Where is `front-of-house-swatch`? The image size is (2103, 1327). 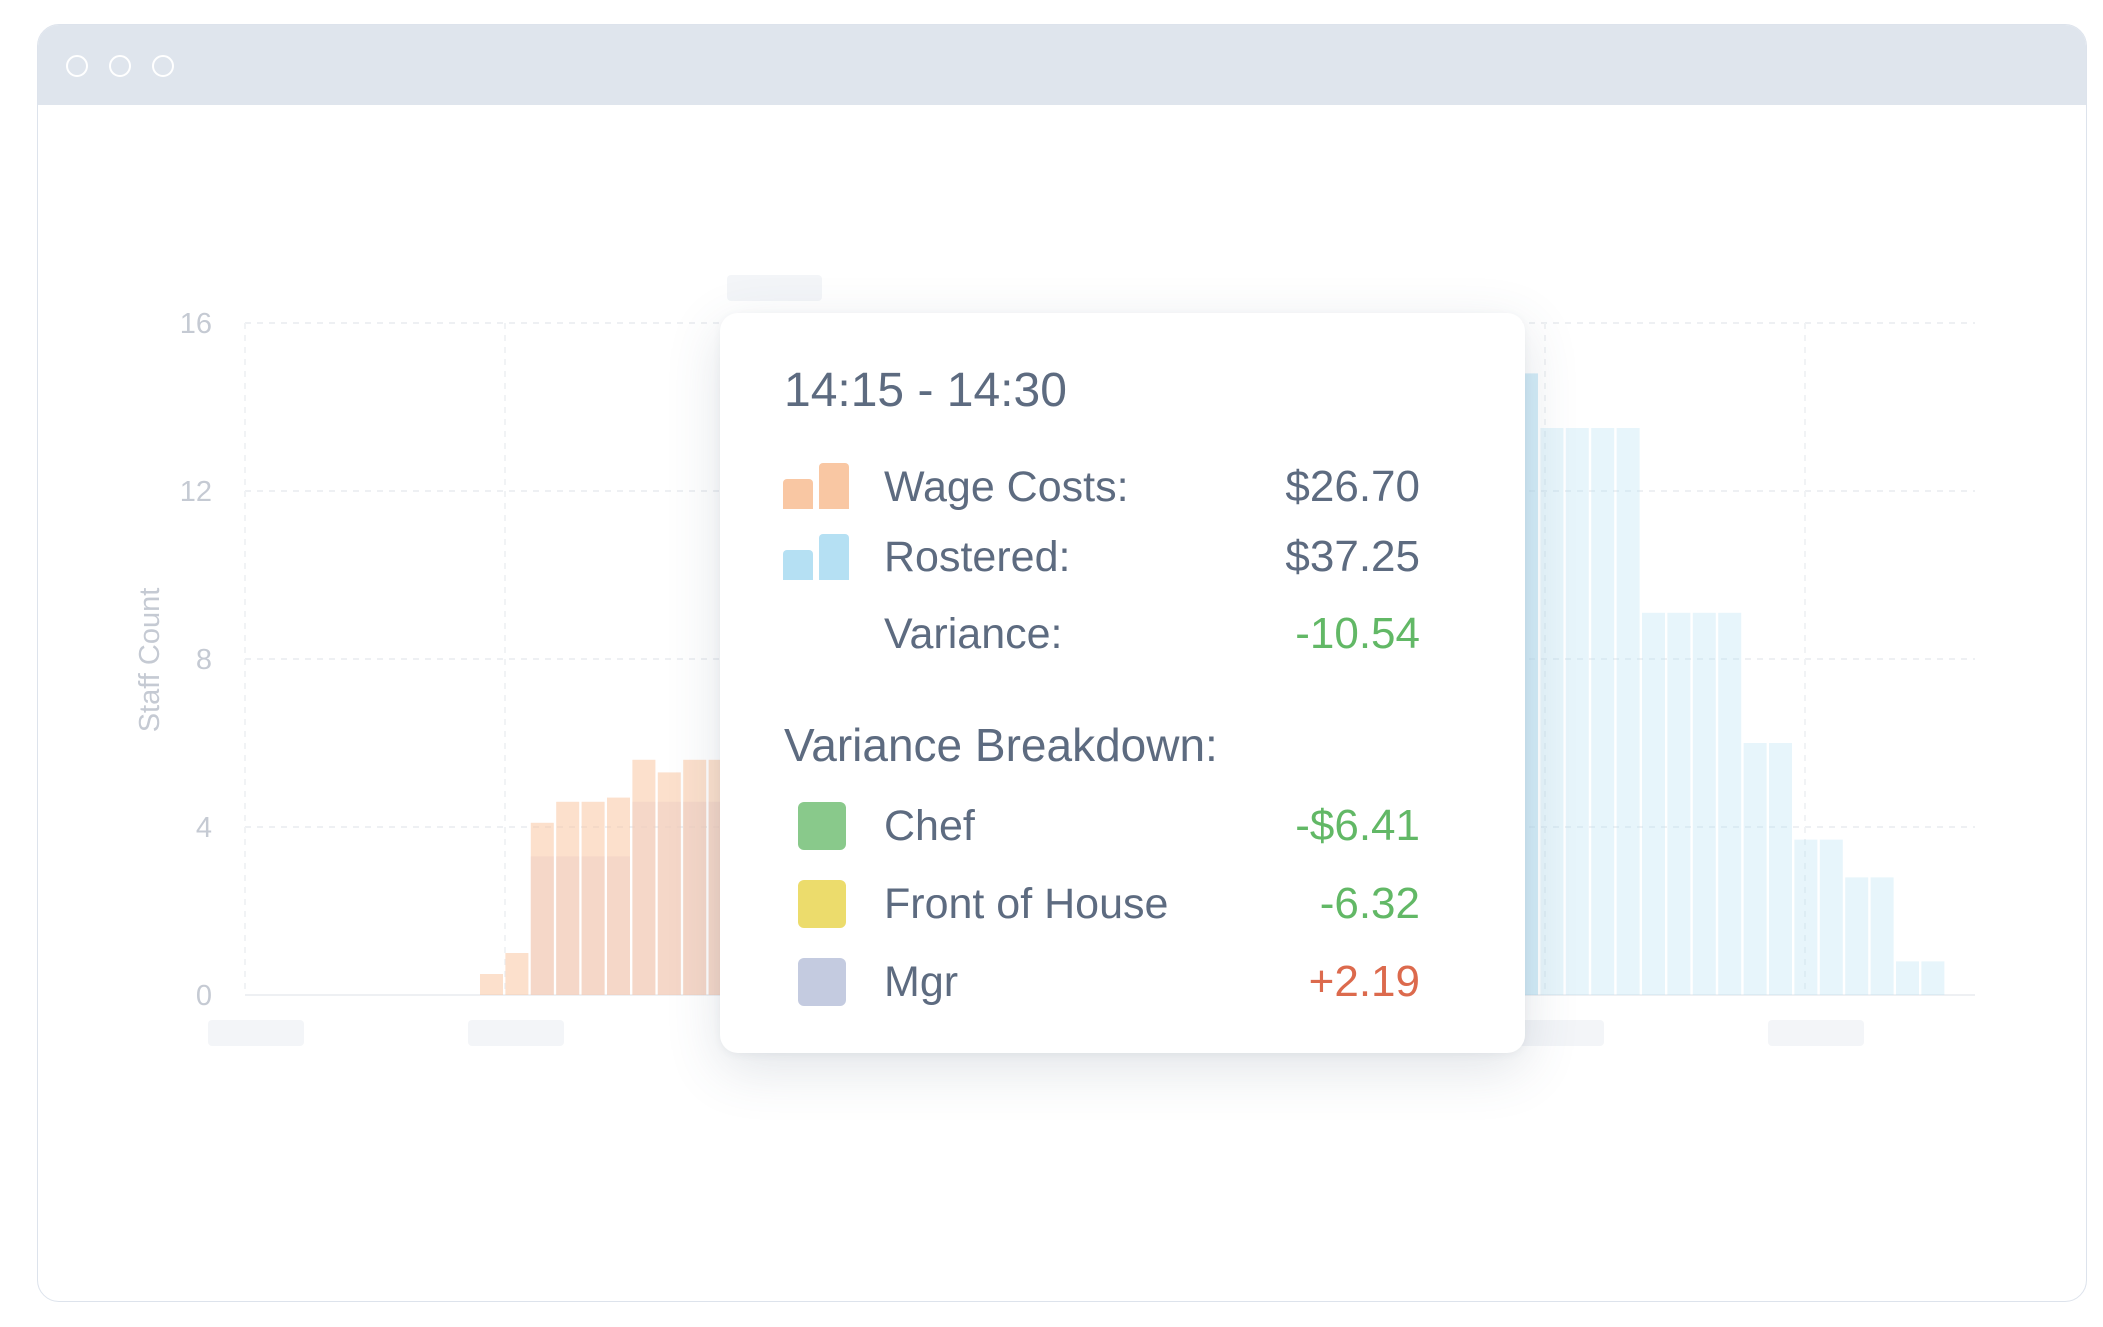
front-of-house-swatch is located at coordinates (822, 904).